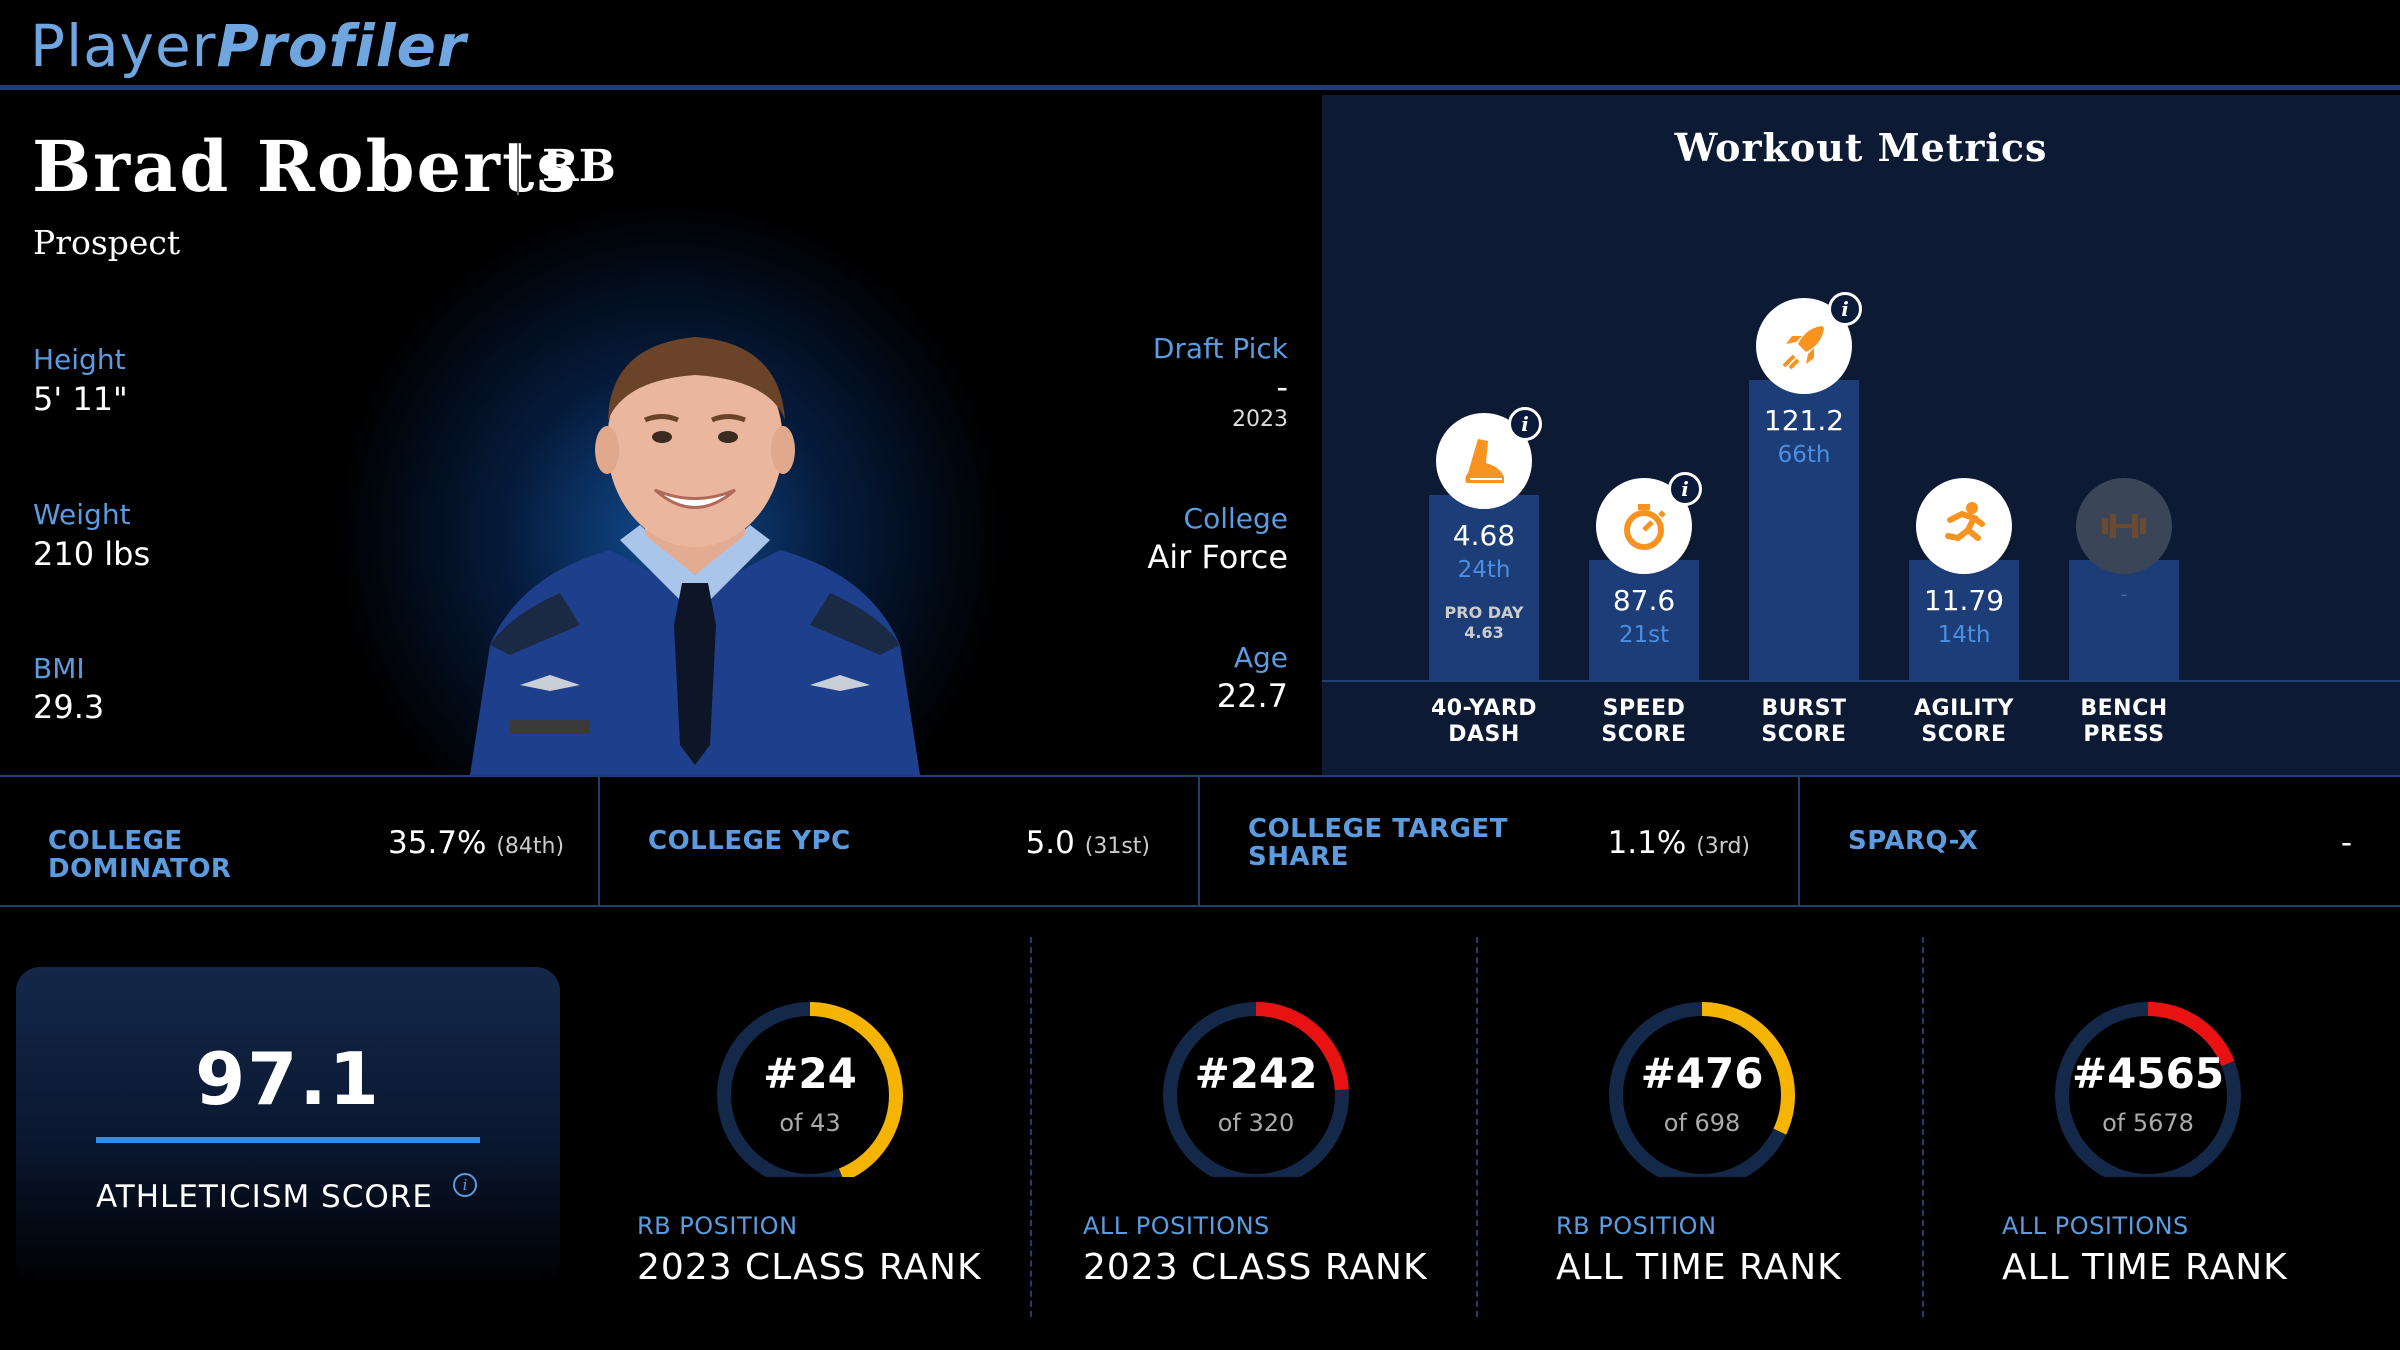 The image size is (2400, 1350). What do you see at coordinates (1644, 526) in the screenshot?
I see `stopwatch-icon` at bounding box center [1644, 526].